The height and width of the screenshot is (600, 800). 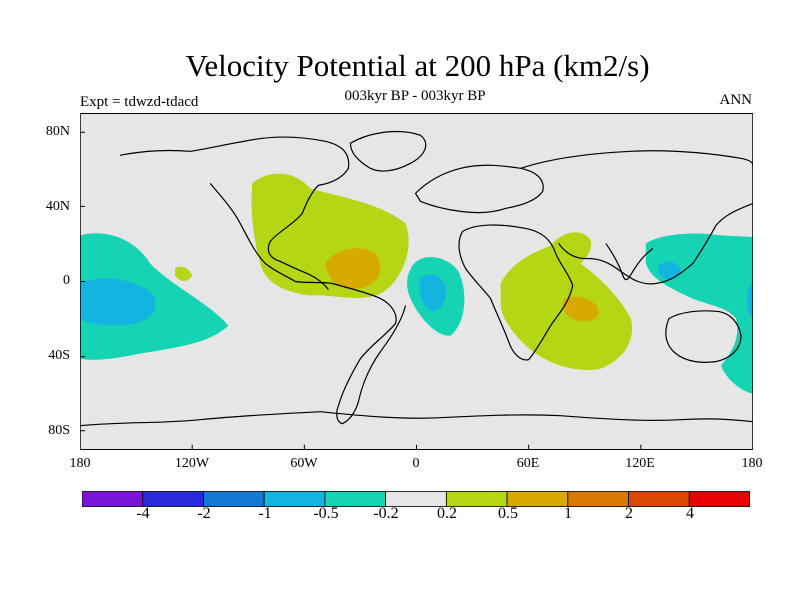 I want to click on coastline-europe, so click(x=479, y=189).